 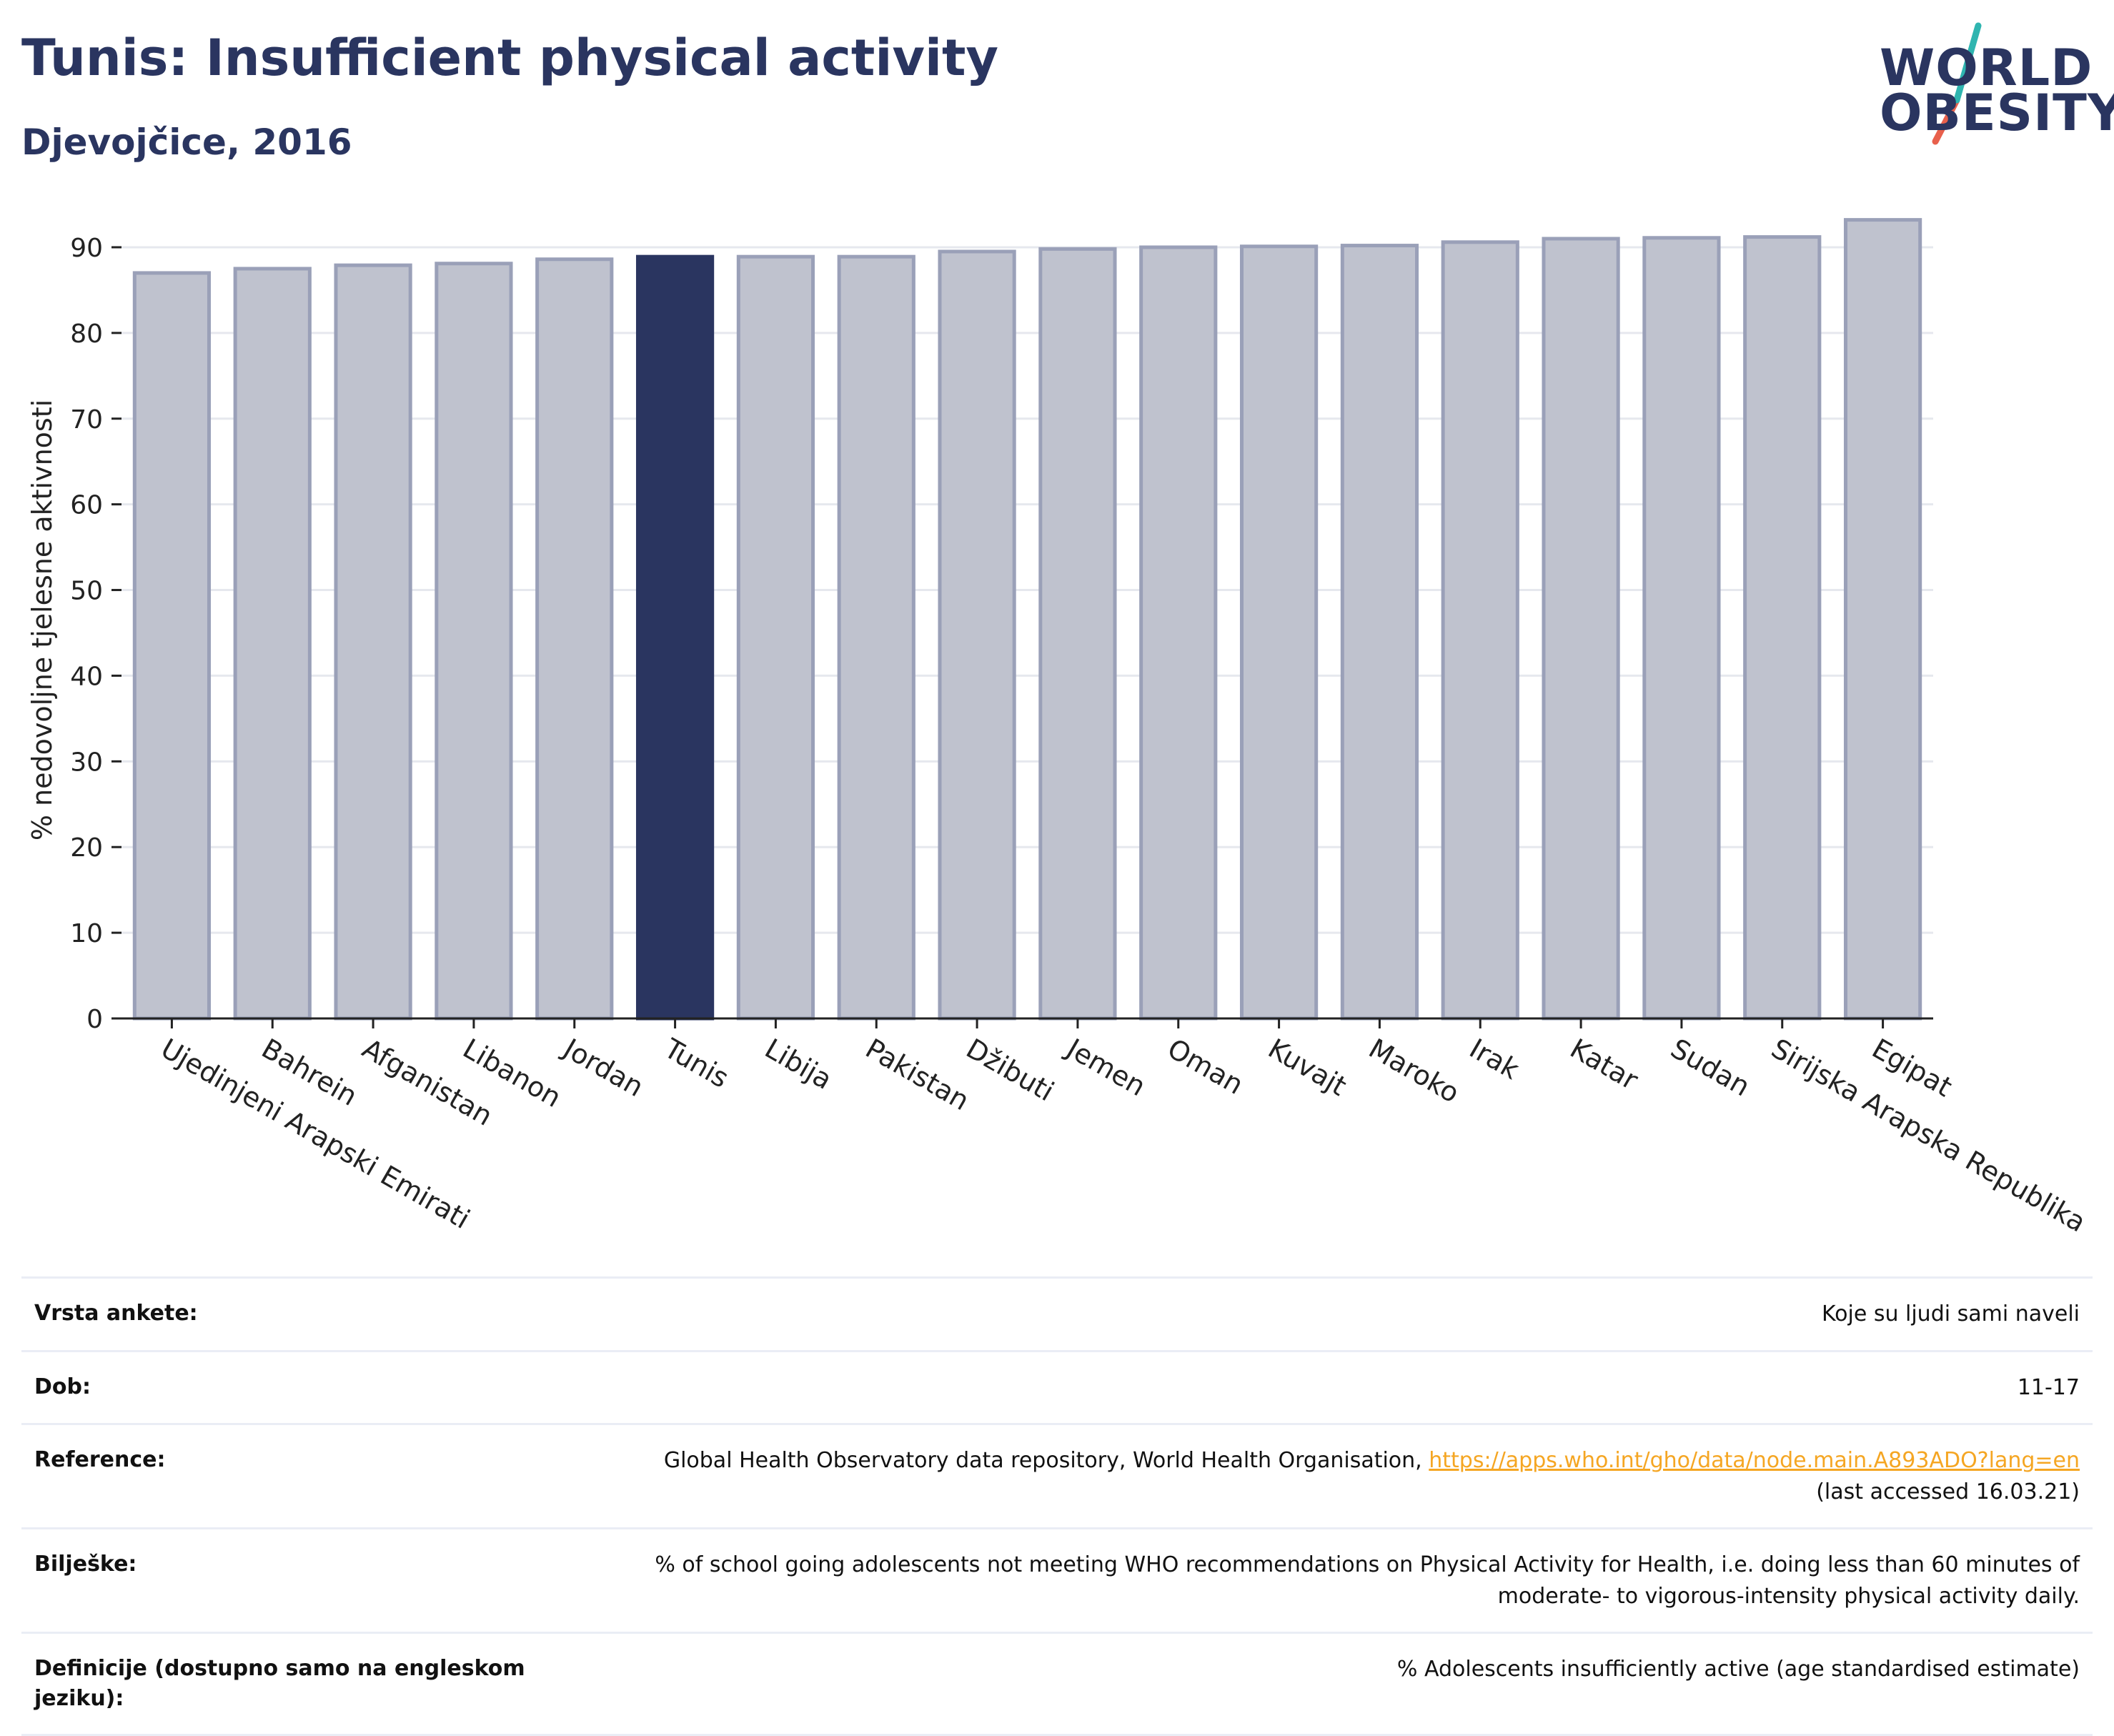 What do you see at coordinates (86, 933) in the screenshot?
I see `y-tick-label: 10` at bounding box center [86, 933].